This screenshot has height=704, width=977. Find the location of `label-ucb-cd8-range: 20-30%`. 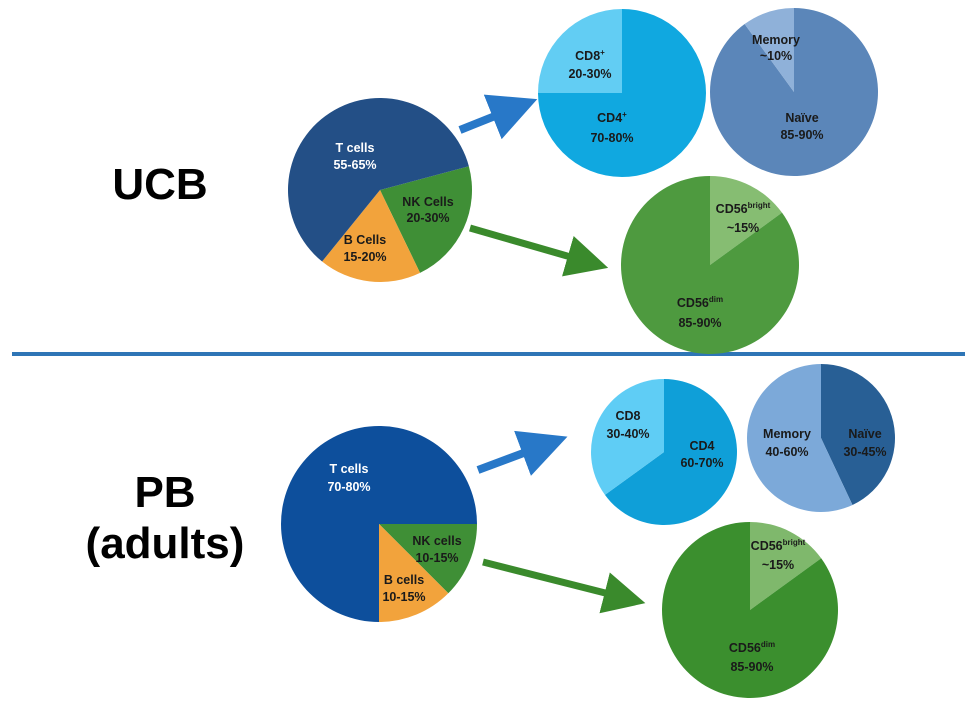

label-ucb-cd8-range: 20-30% is located at coordinates (589, 74).